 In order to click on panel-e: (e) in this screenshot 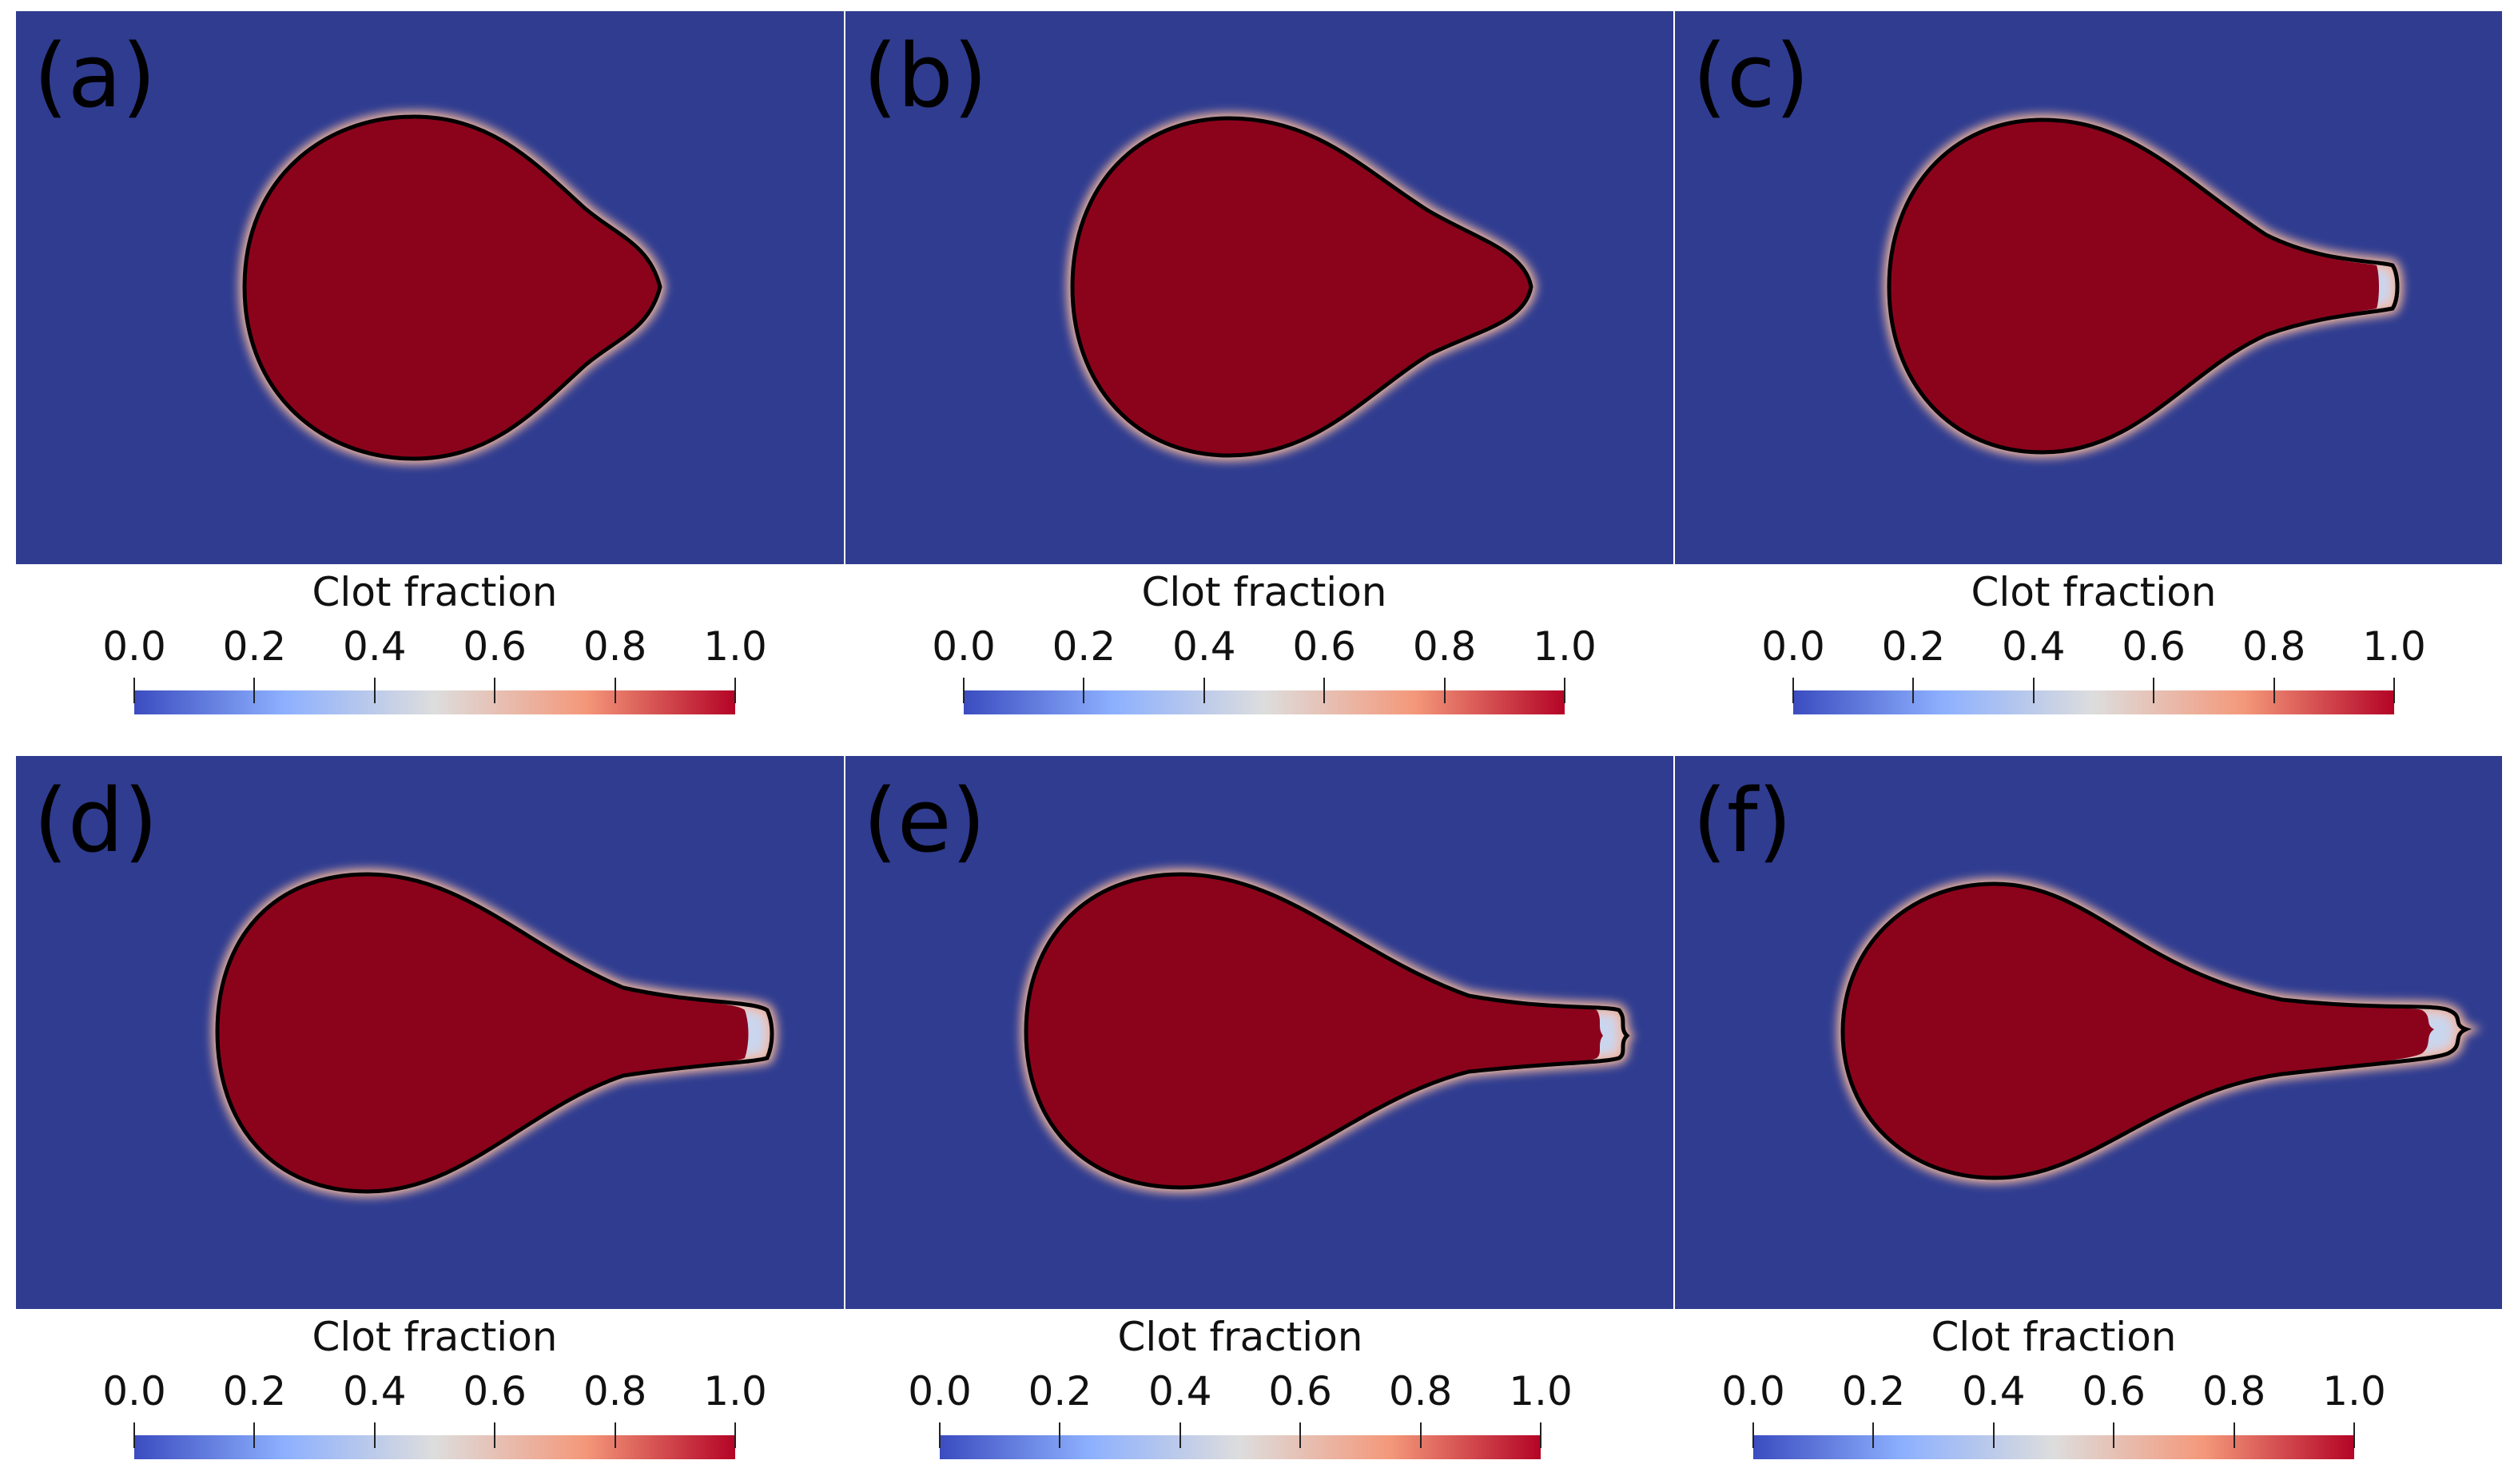, I will do `click(1259, 1032)`.